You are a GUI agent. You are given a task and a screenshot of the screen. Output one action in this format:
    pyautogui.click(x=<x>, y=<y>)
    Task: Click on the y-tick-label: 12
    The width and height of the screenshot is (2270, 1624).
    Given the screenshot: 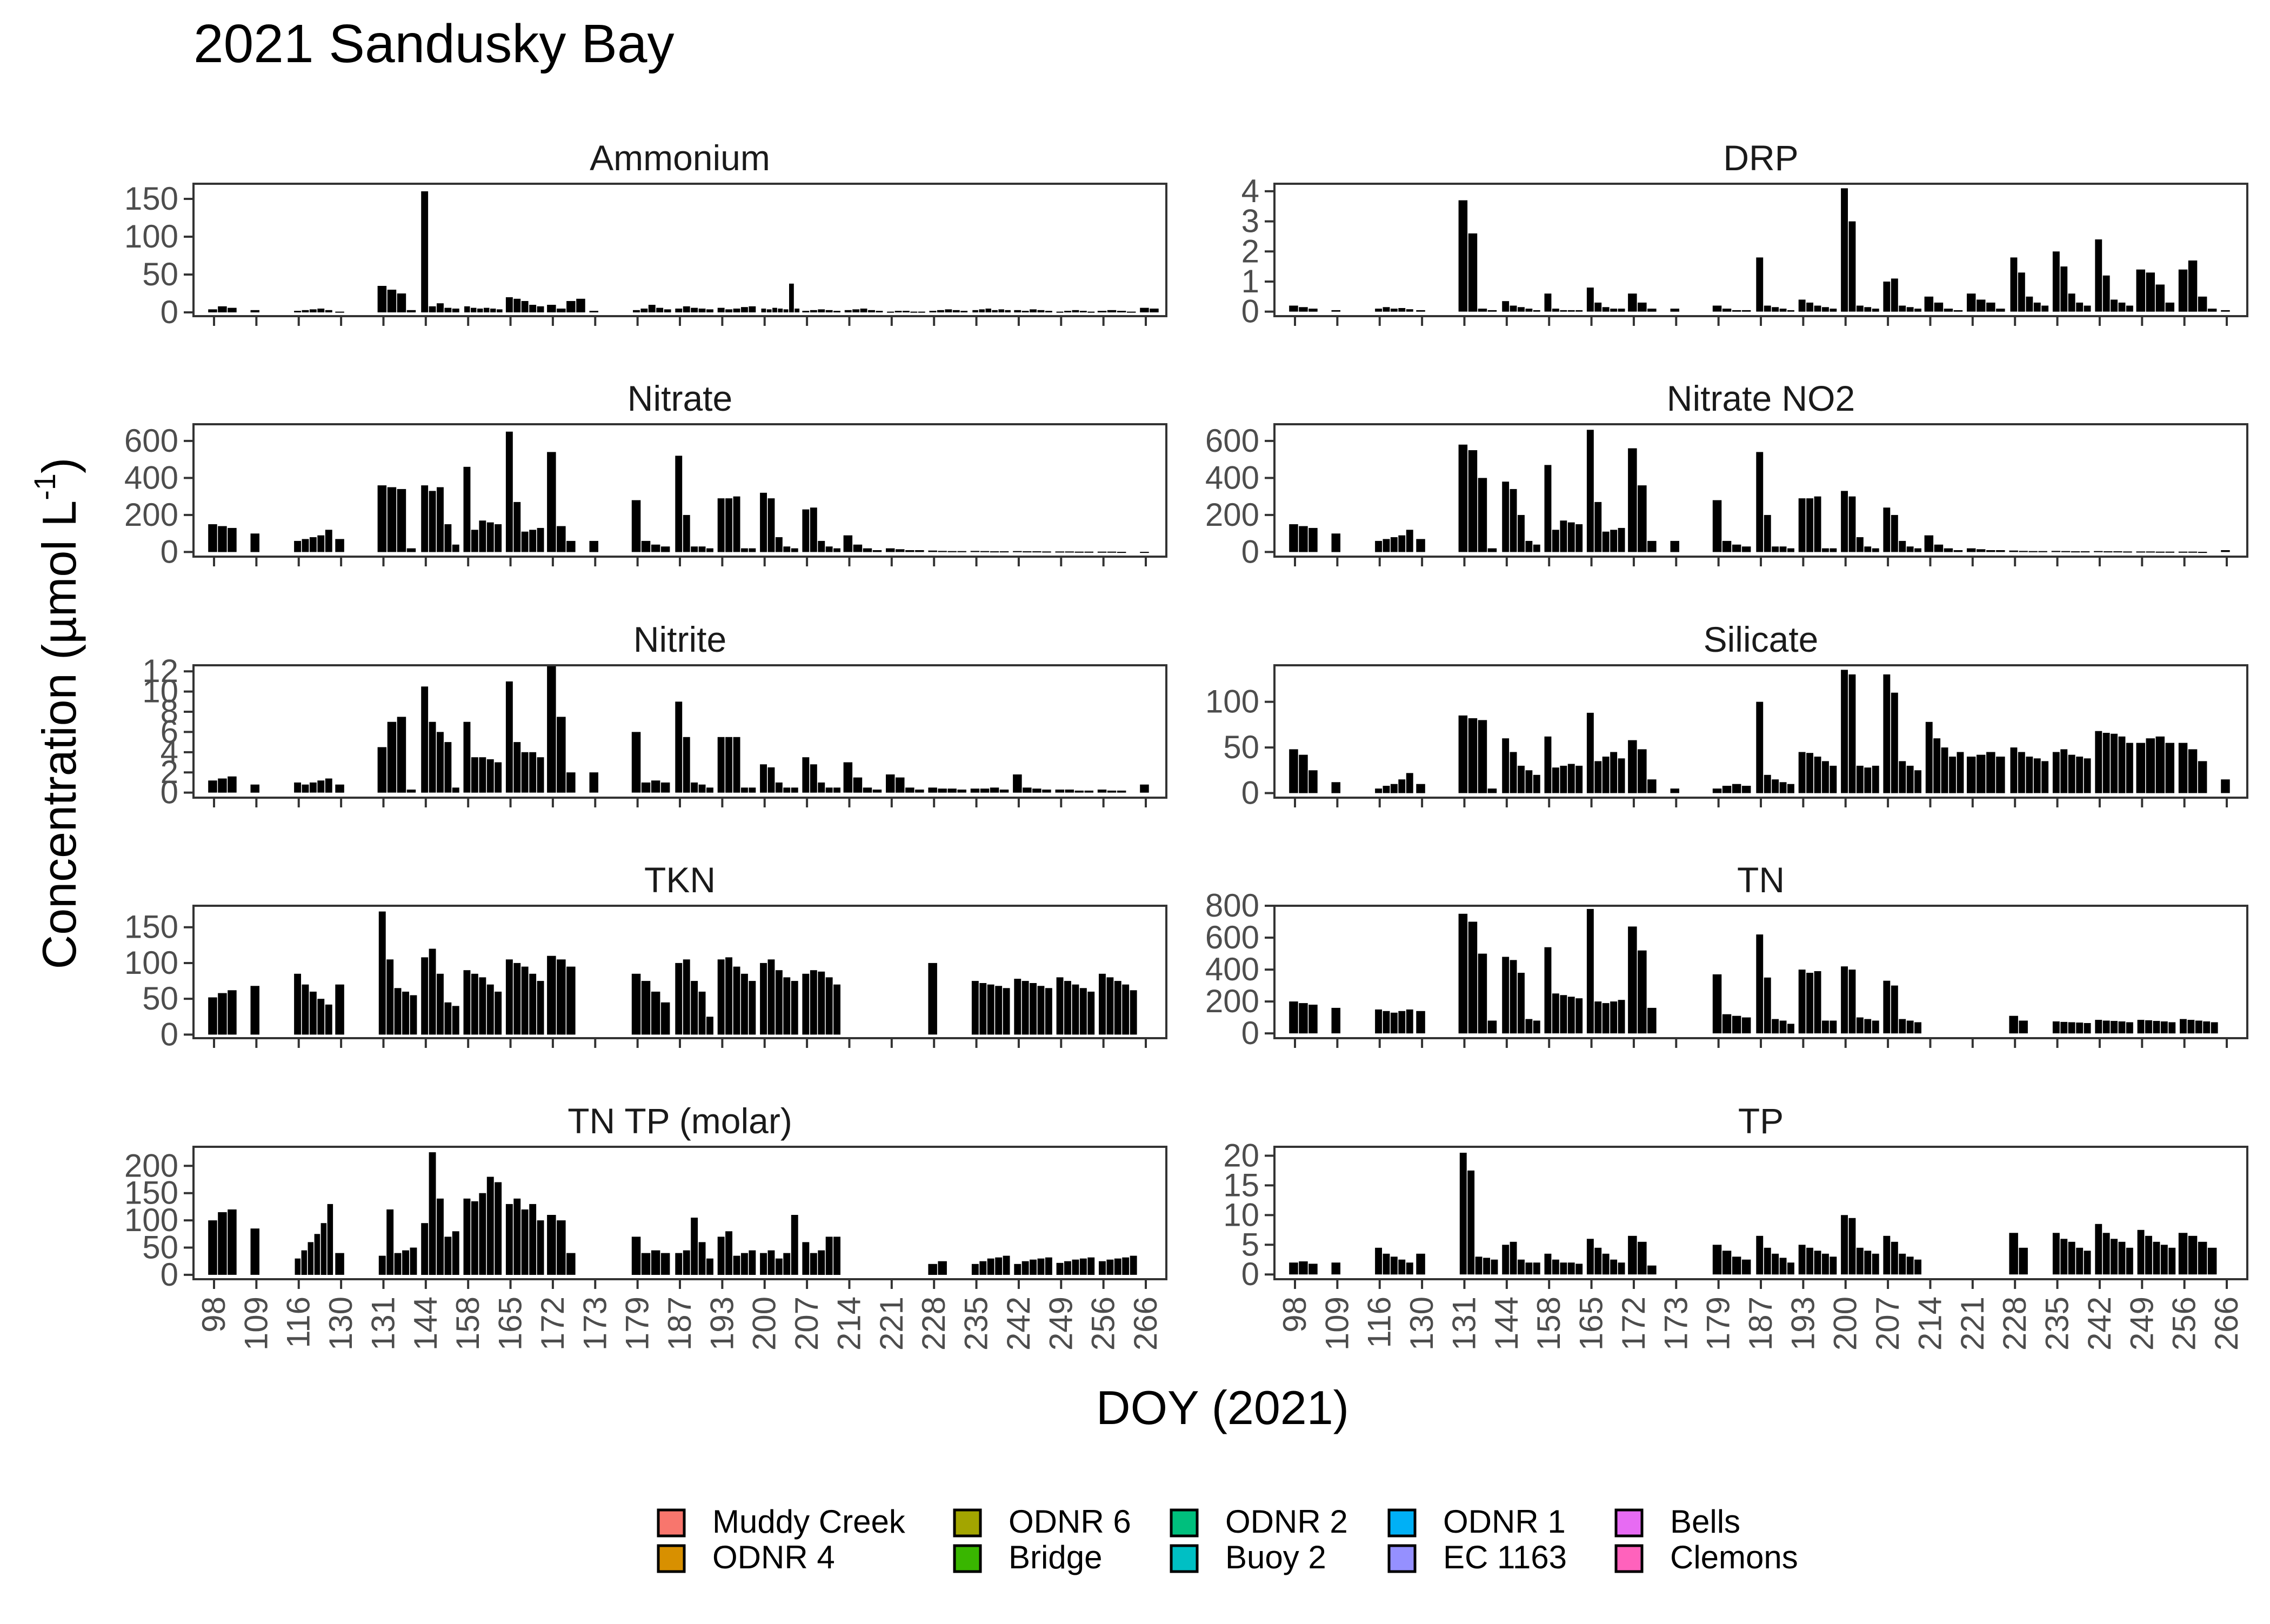 What is the action you would take?
    pyautogui.click(x=160, y=671)
    